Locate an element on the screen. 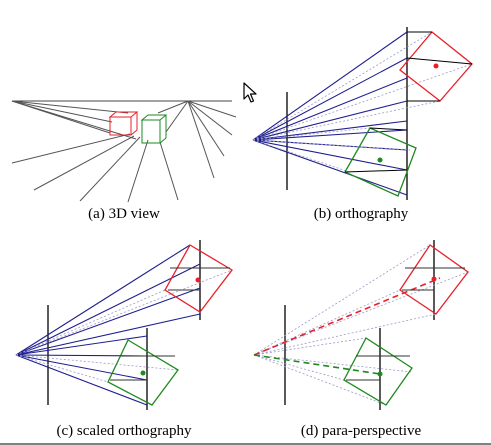 The height and width of the screenshot is (445, 491). green-point-d is located at coordinates (380, 374).